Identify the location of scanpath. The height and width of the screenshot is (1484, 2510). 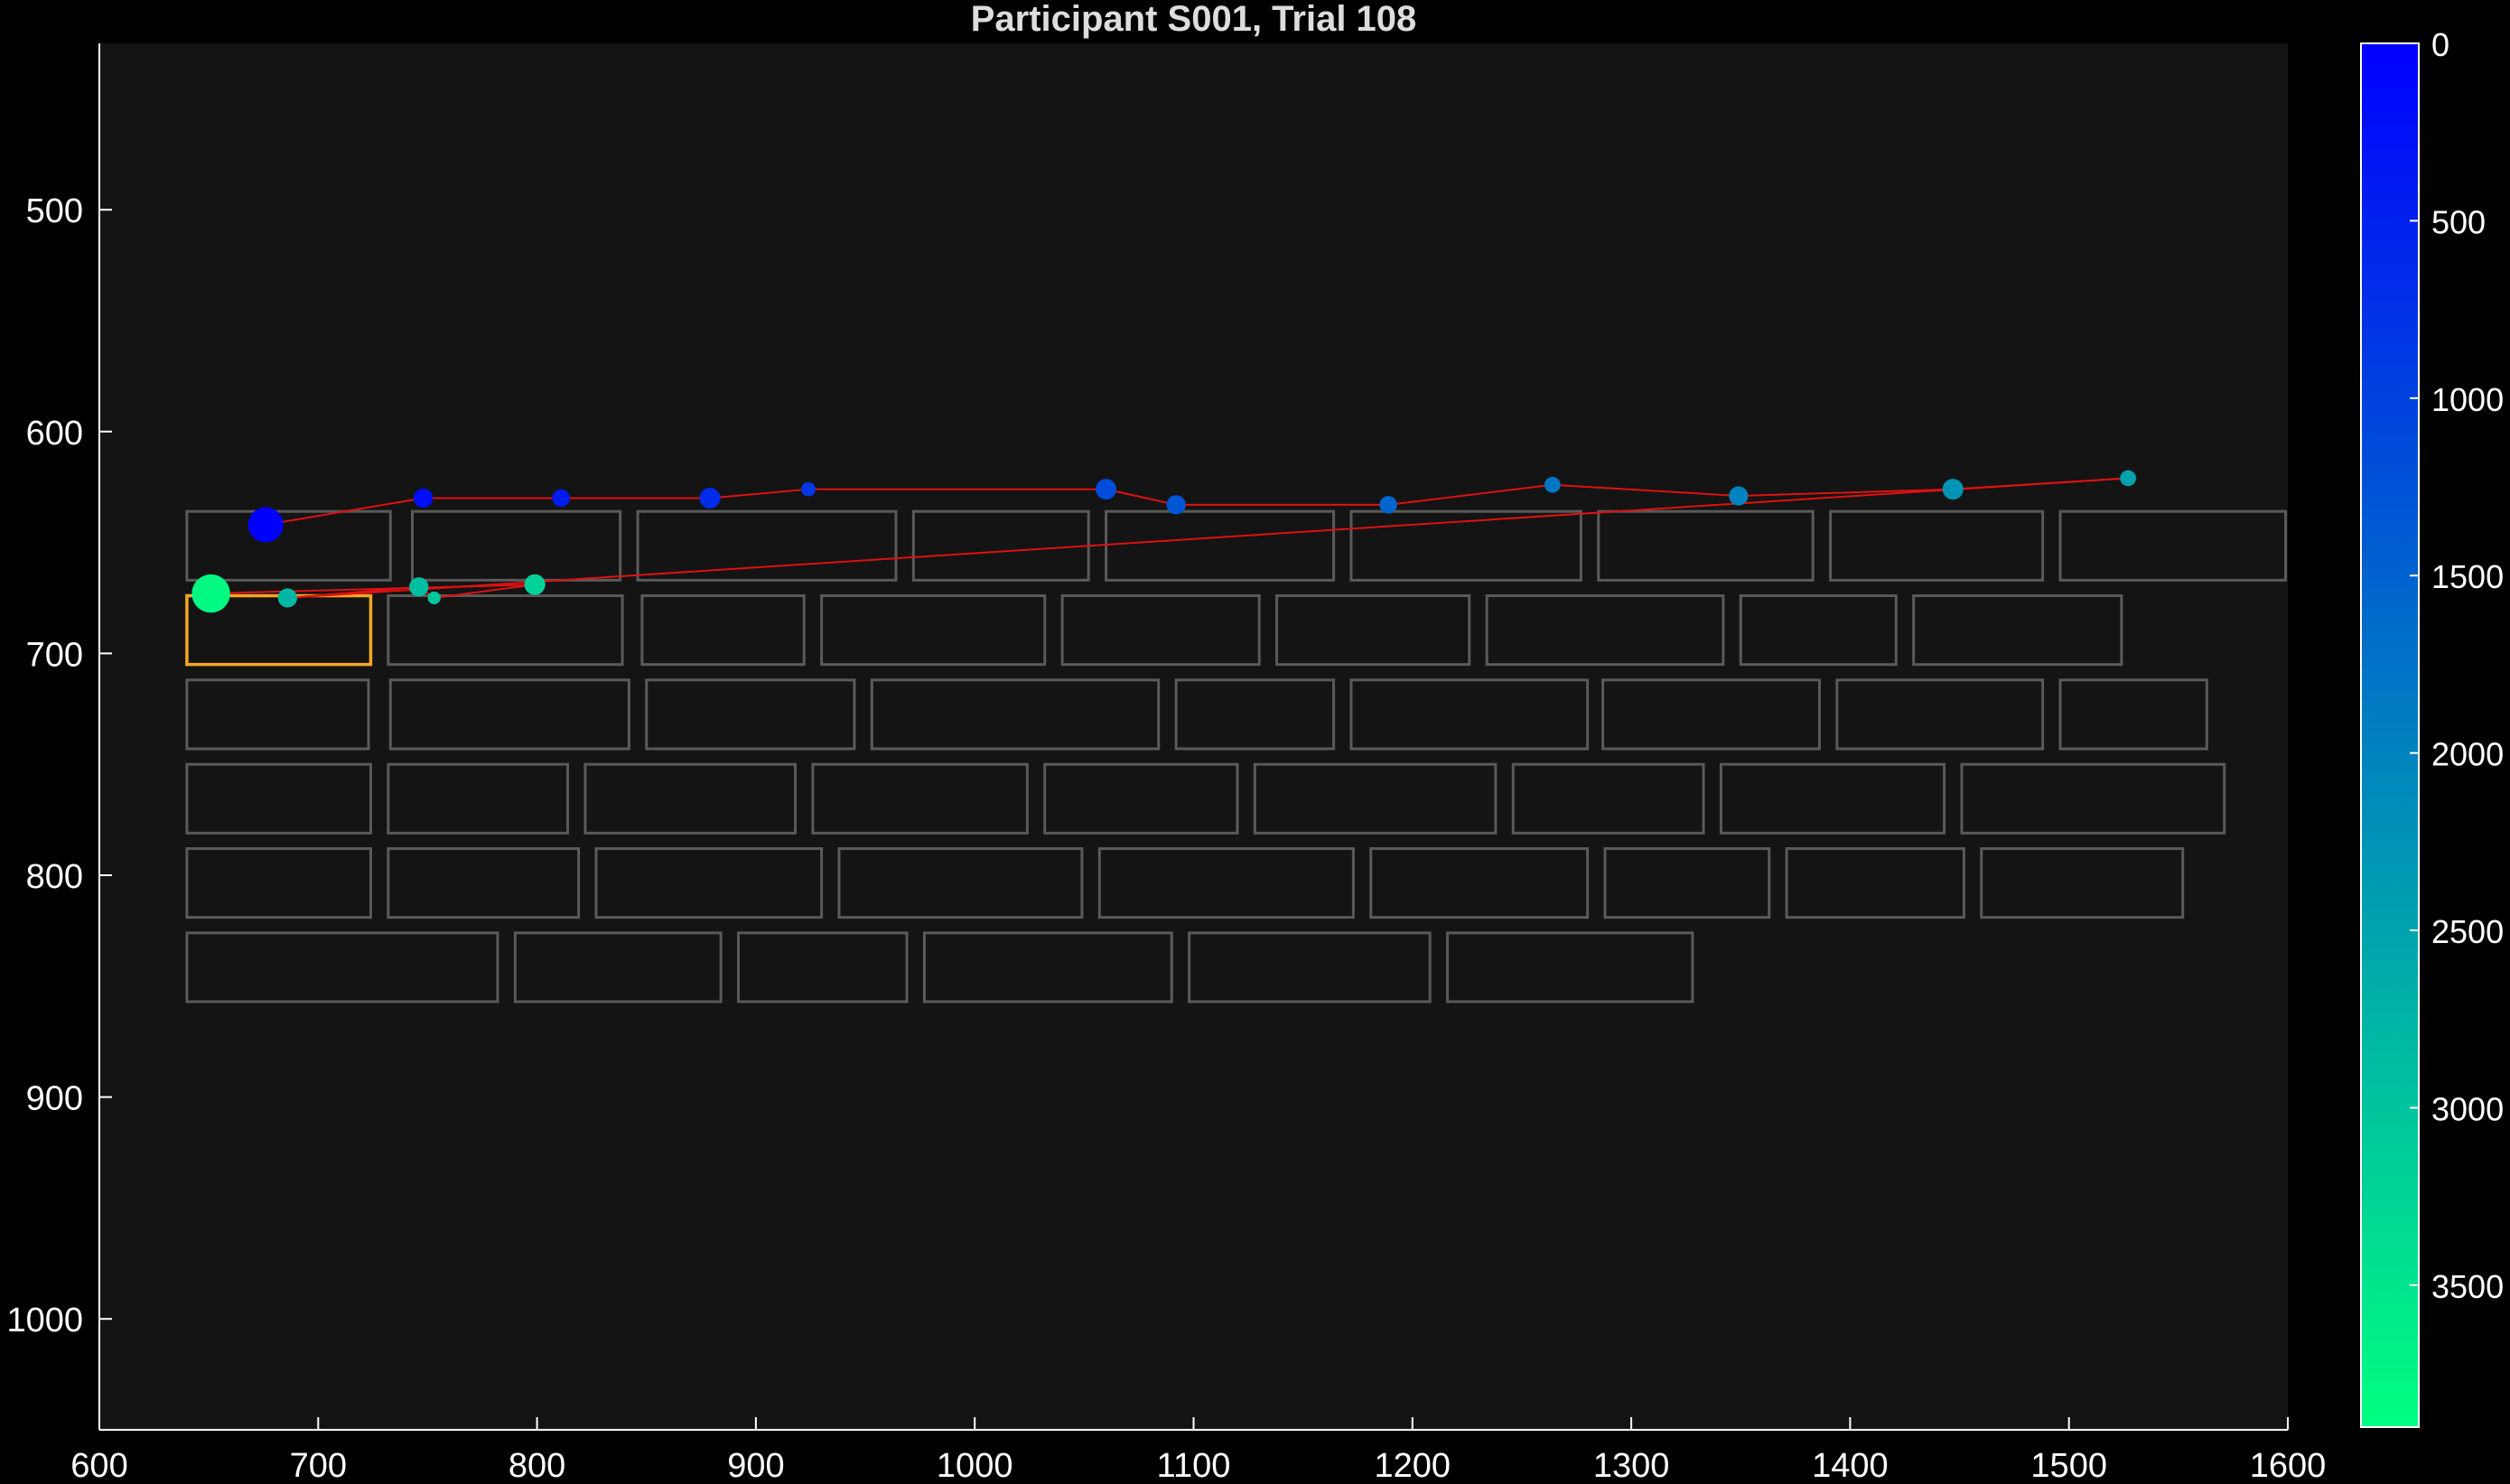
(1169, 538).